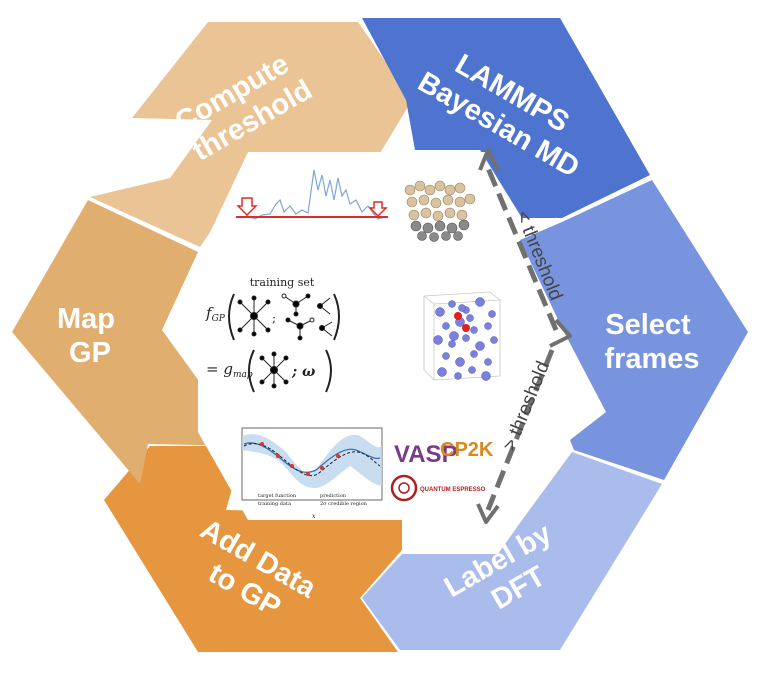  What do you see at coordinates (251, 134) in the screenshot?
I see `segment-compute-threshold` at bounding box center [251, 134].